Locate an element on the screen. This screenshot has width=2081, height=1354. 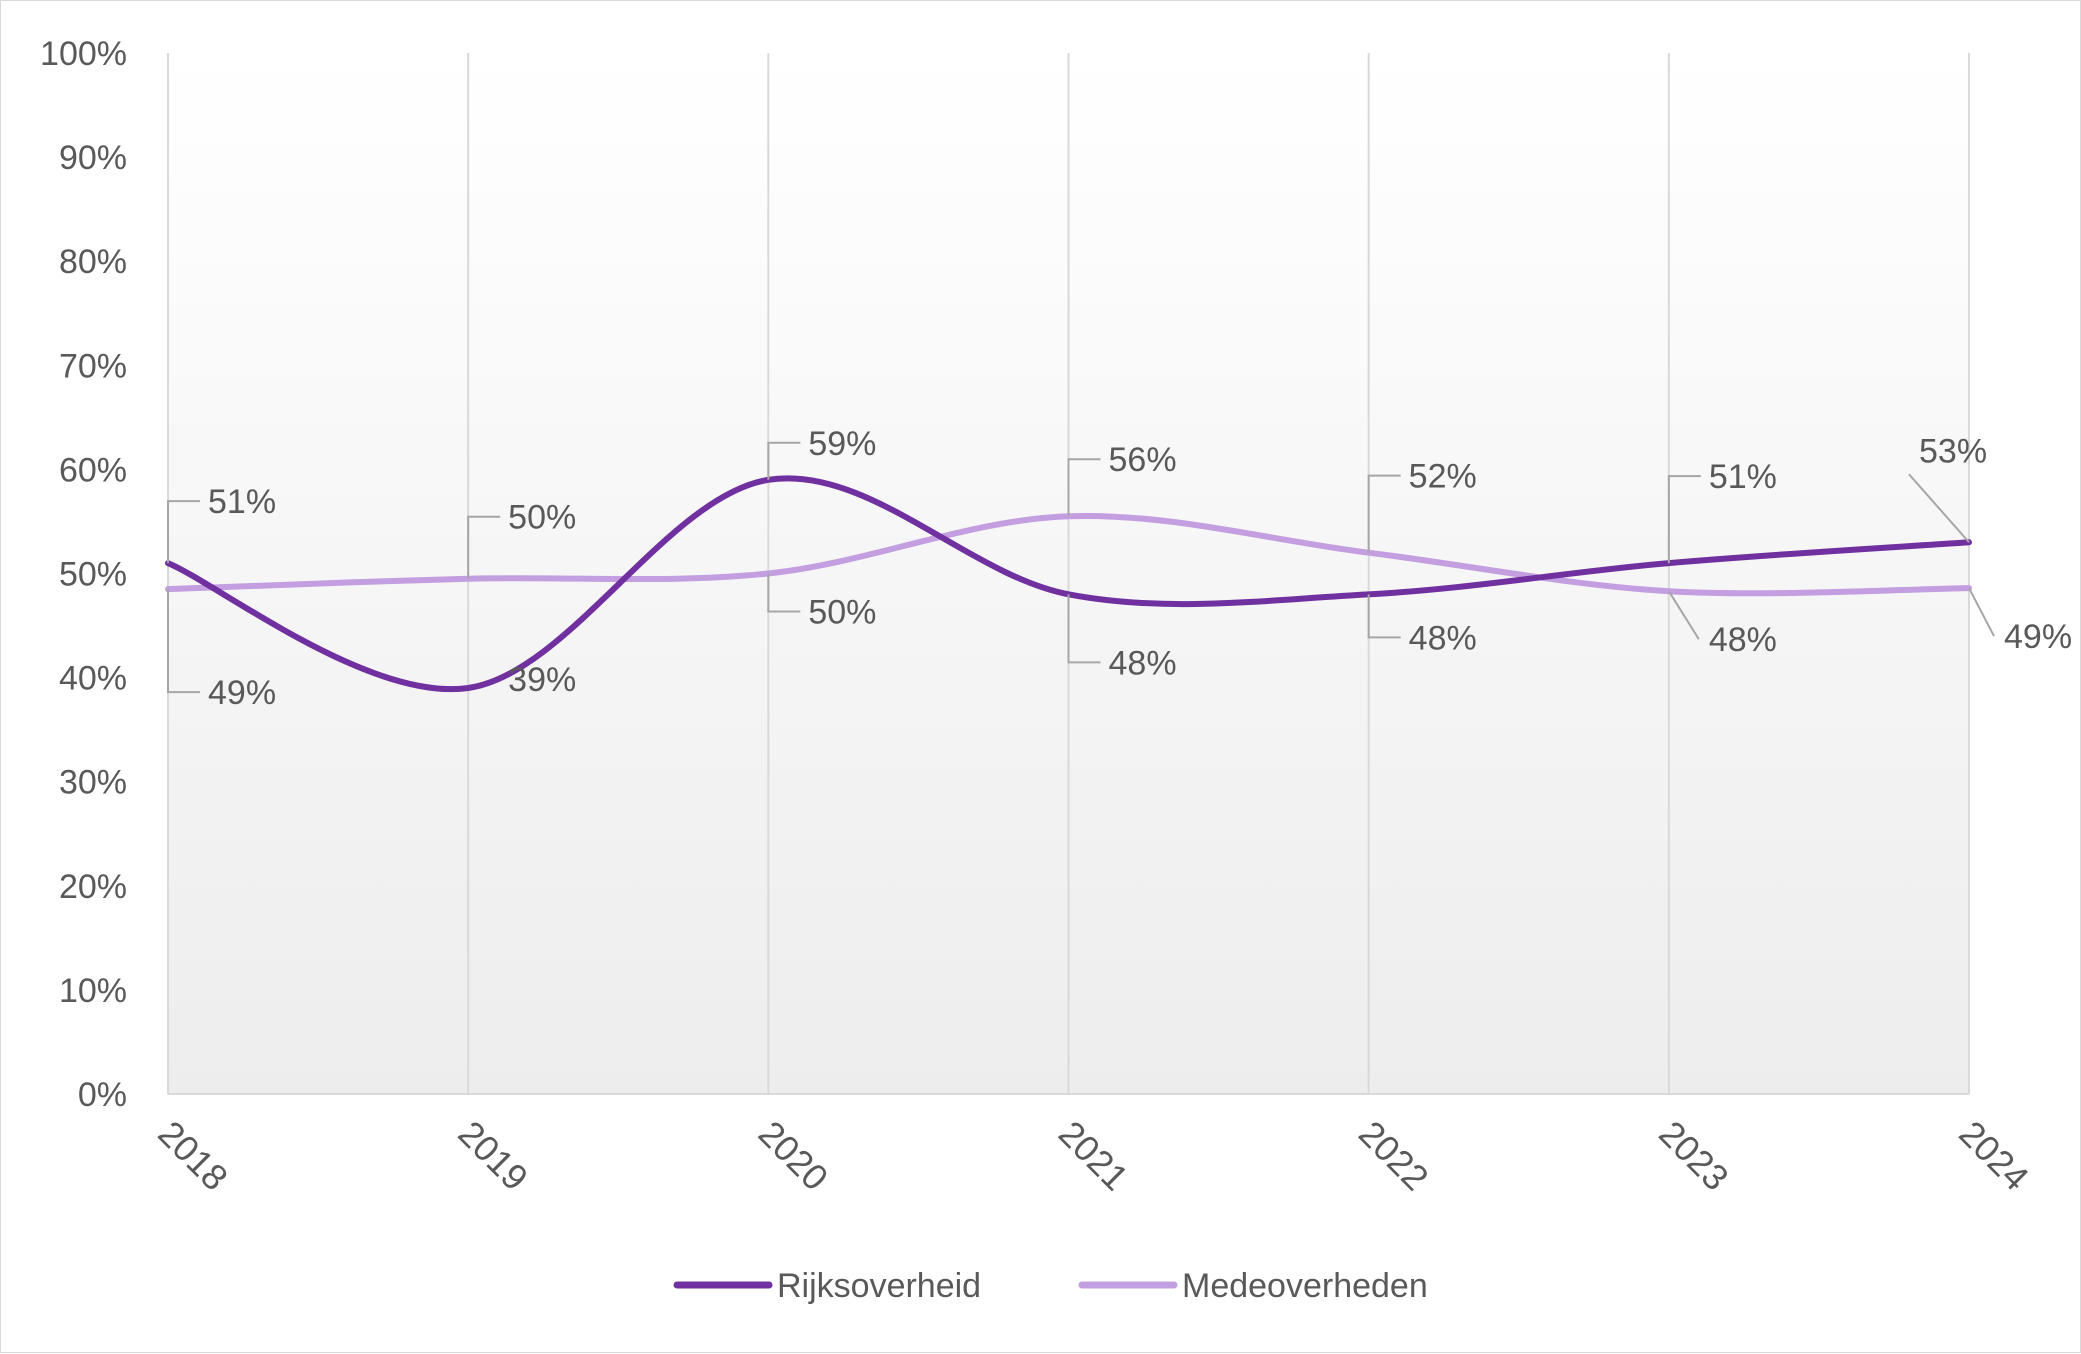
y-tick-label: 70% is located at coordinates (93, 366).